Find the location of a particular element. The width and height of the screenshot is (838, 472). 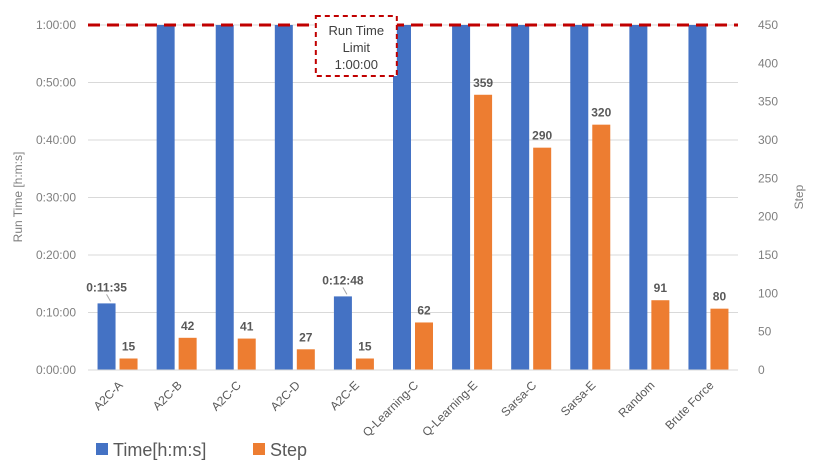

right-tick-label: 100 is located at coordinates (768, 293).